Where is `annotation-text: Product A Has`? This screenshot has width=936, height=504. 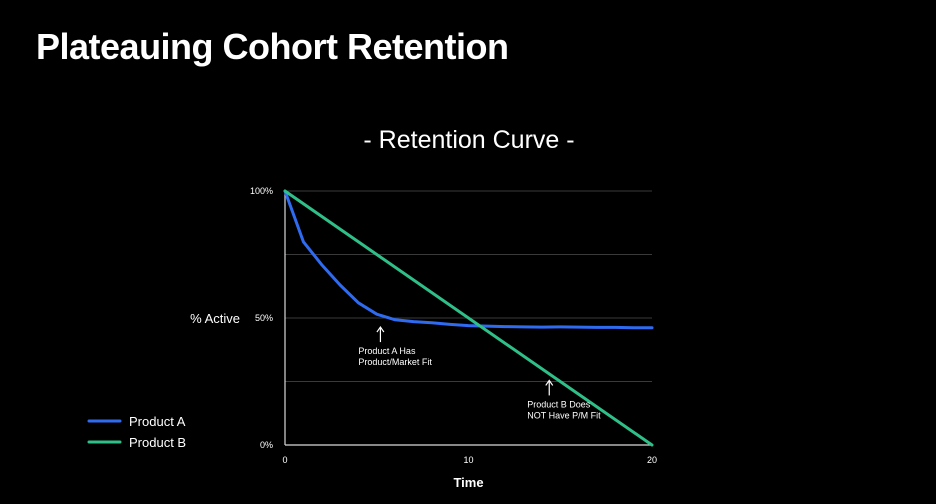
annotation-text: Product A Has is located at coordinates (387, 351).